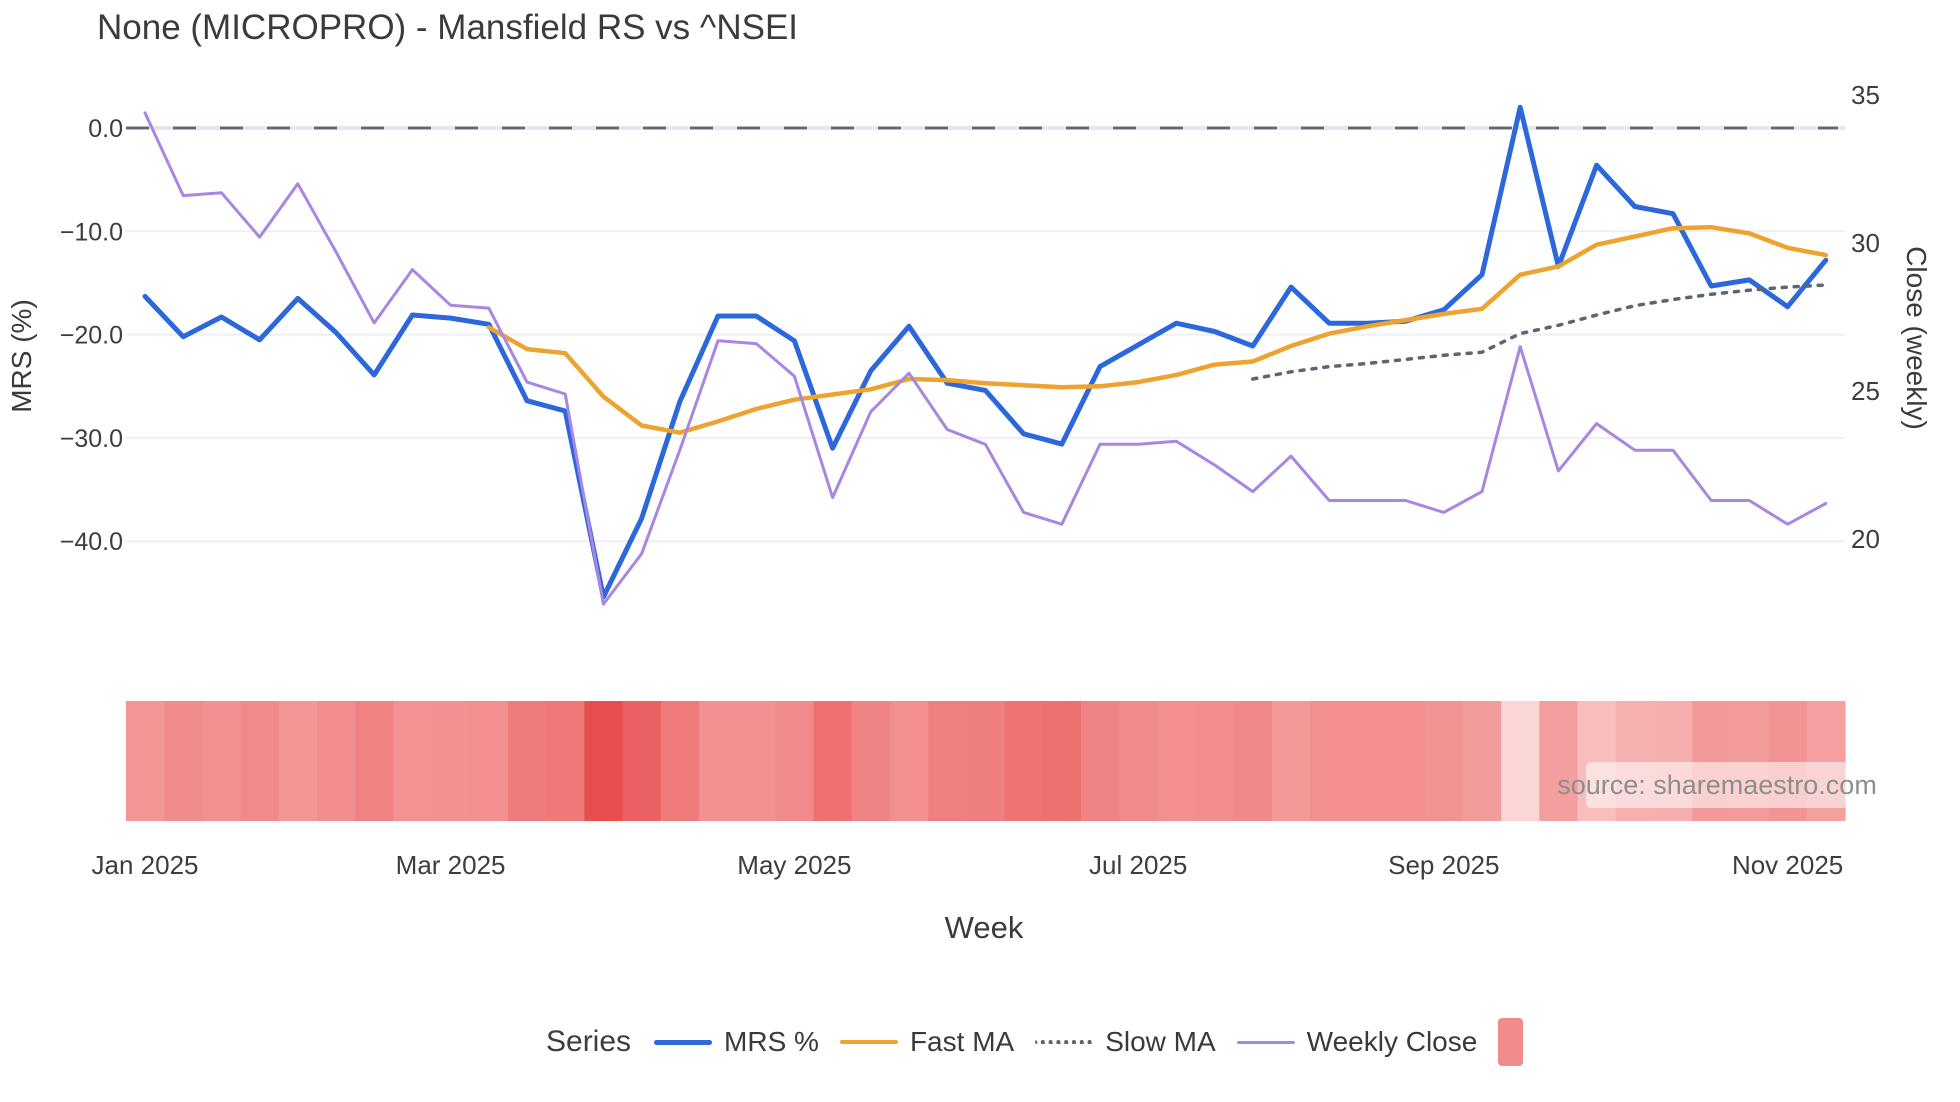 This screenshot has width=1960, height=1102. I want to click on weekly-close-line-swatch-icon, so click(1265, 1042).